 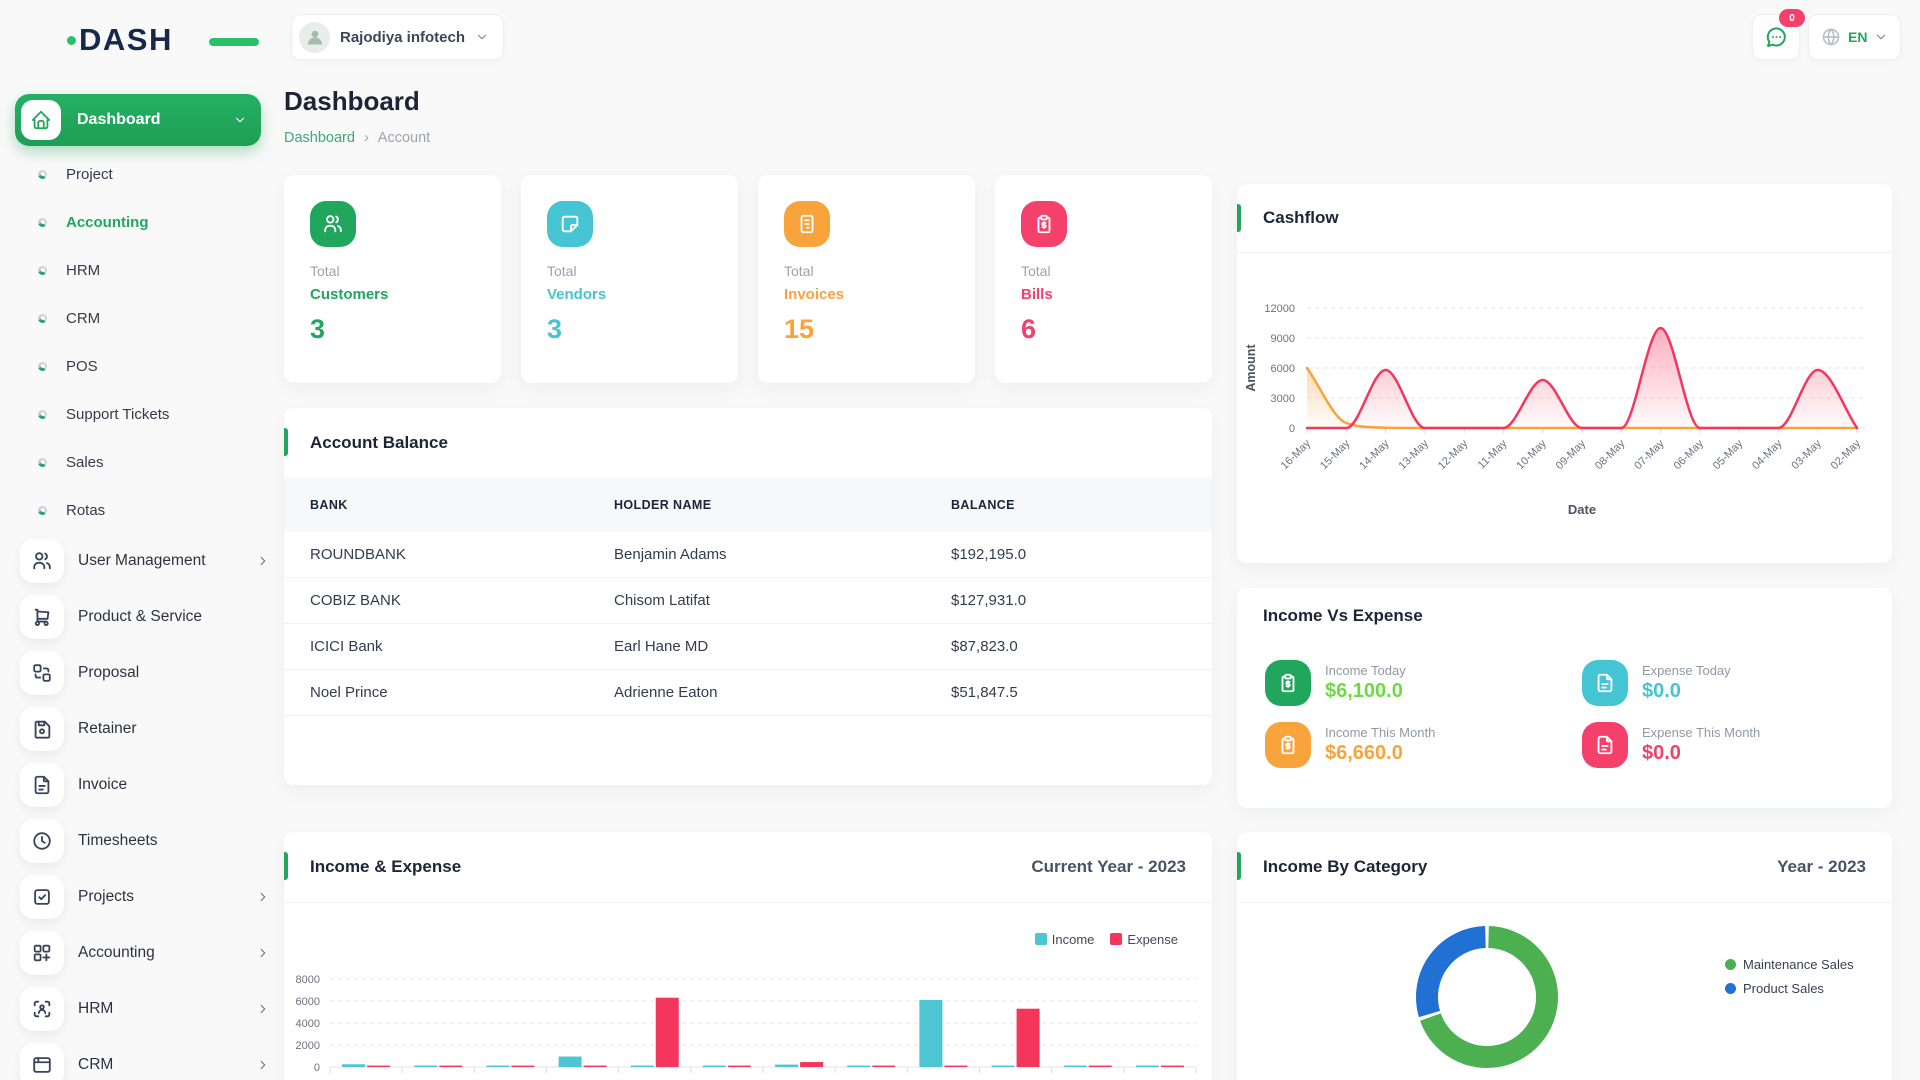 I want to click on table-header-row: BANK HOLDER NAME BALANCE, so click(x=748, y=505).